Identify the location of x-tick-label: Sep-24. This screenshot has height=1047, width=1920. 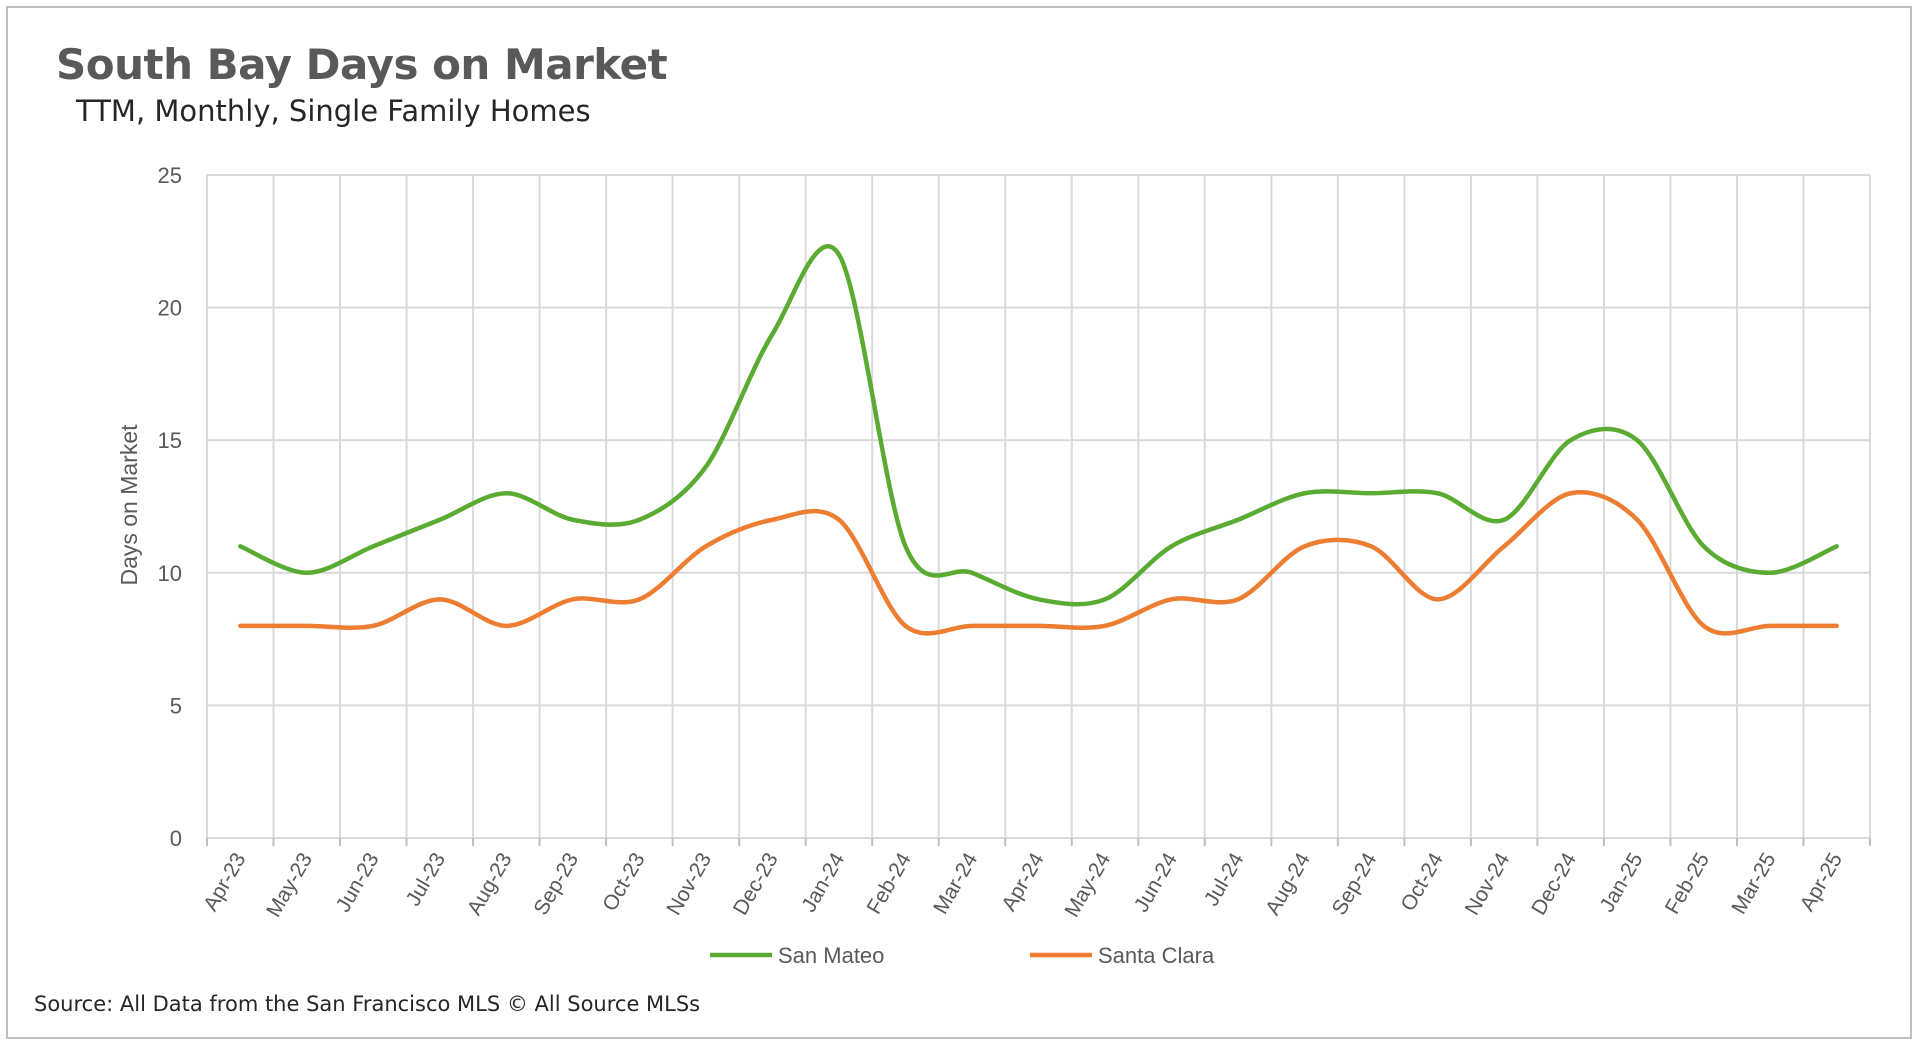
(1355, 884).